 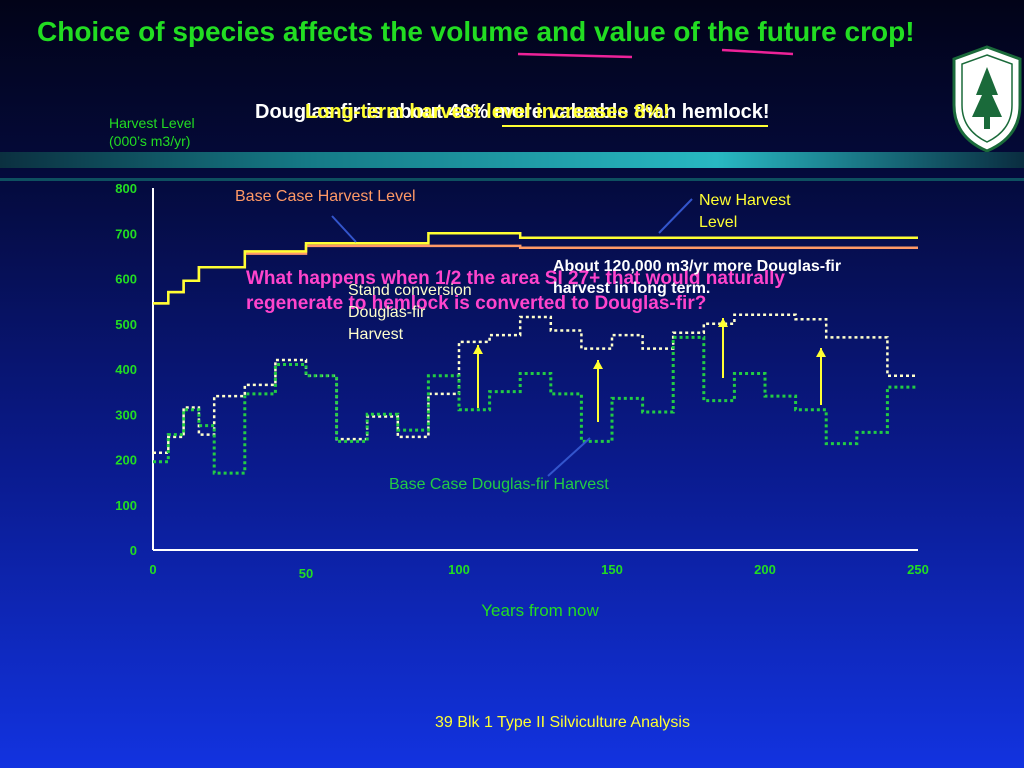 What do you see at coordinates (126, 460) in the screenshot?
I see `y-tick-label: 200` at bounding box center [126, 460].